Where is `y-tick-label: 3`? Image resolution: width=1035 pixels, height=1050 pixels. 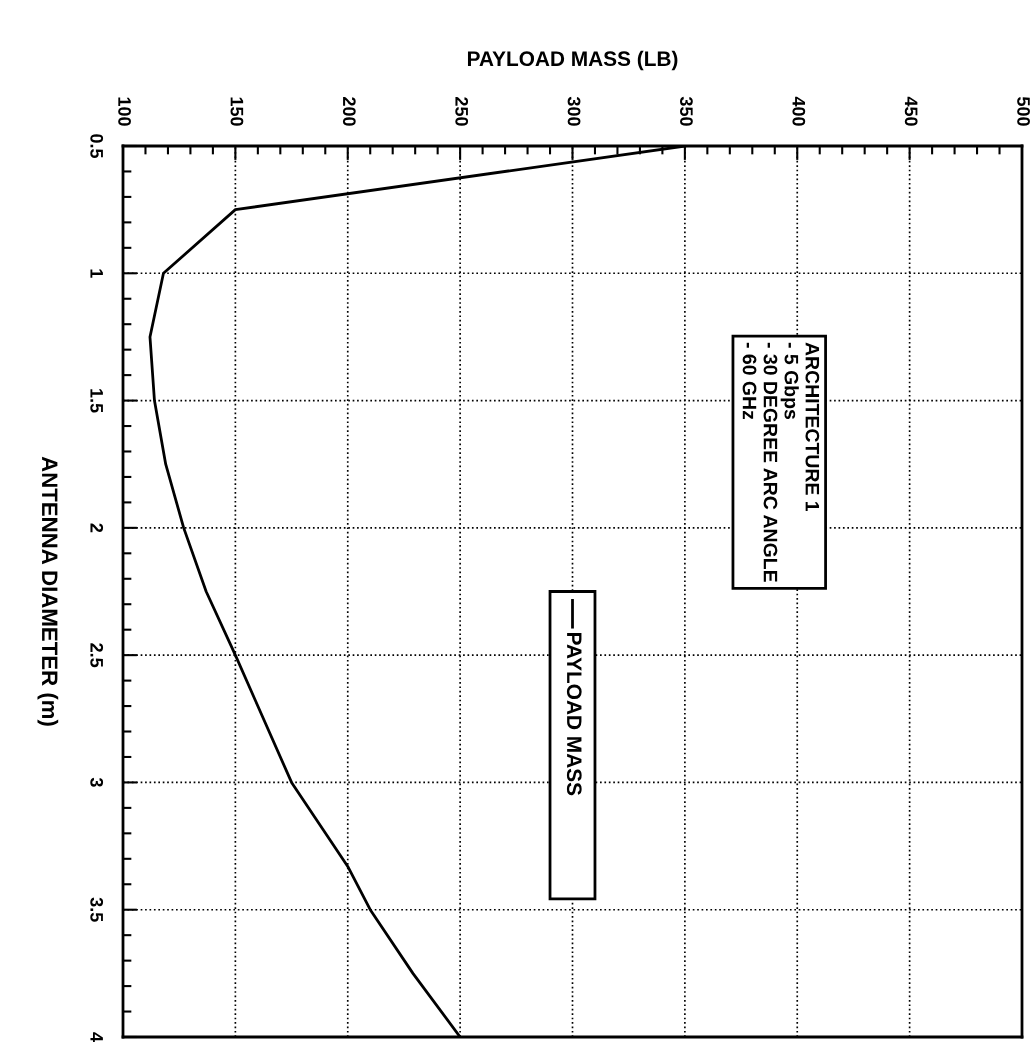 y-tick-label: 3 is located at coordinates (97, 782).